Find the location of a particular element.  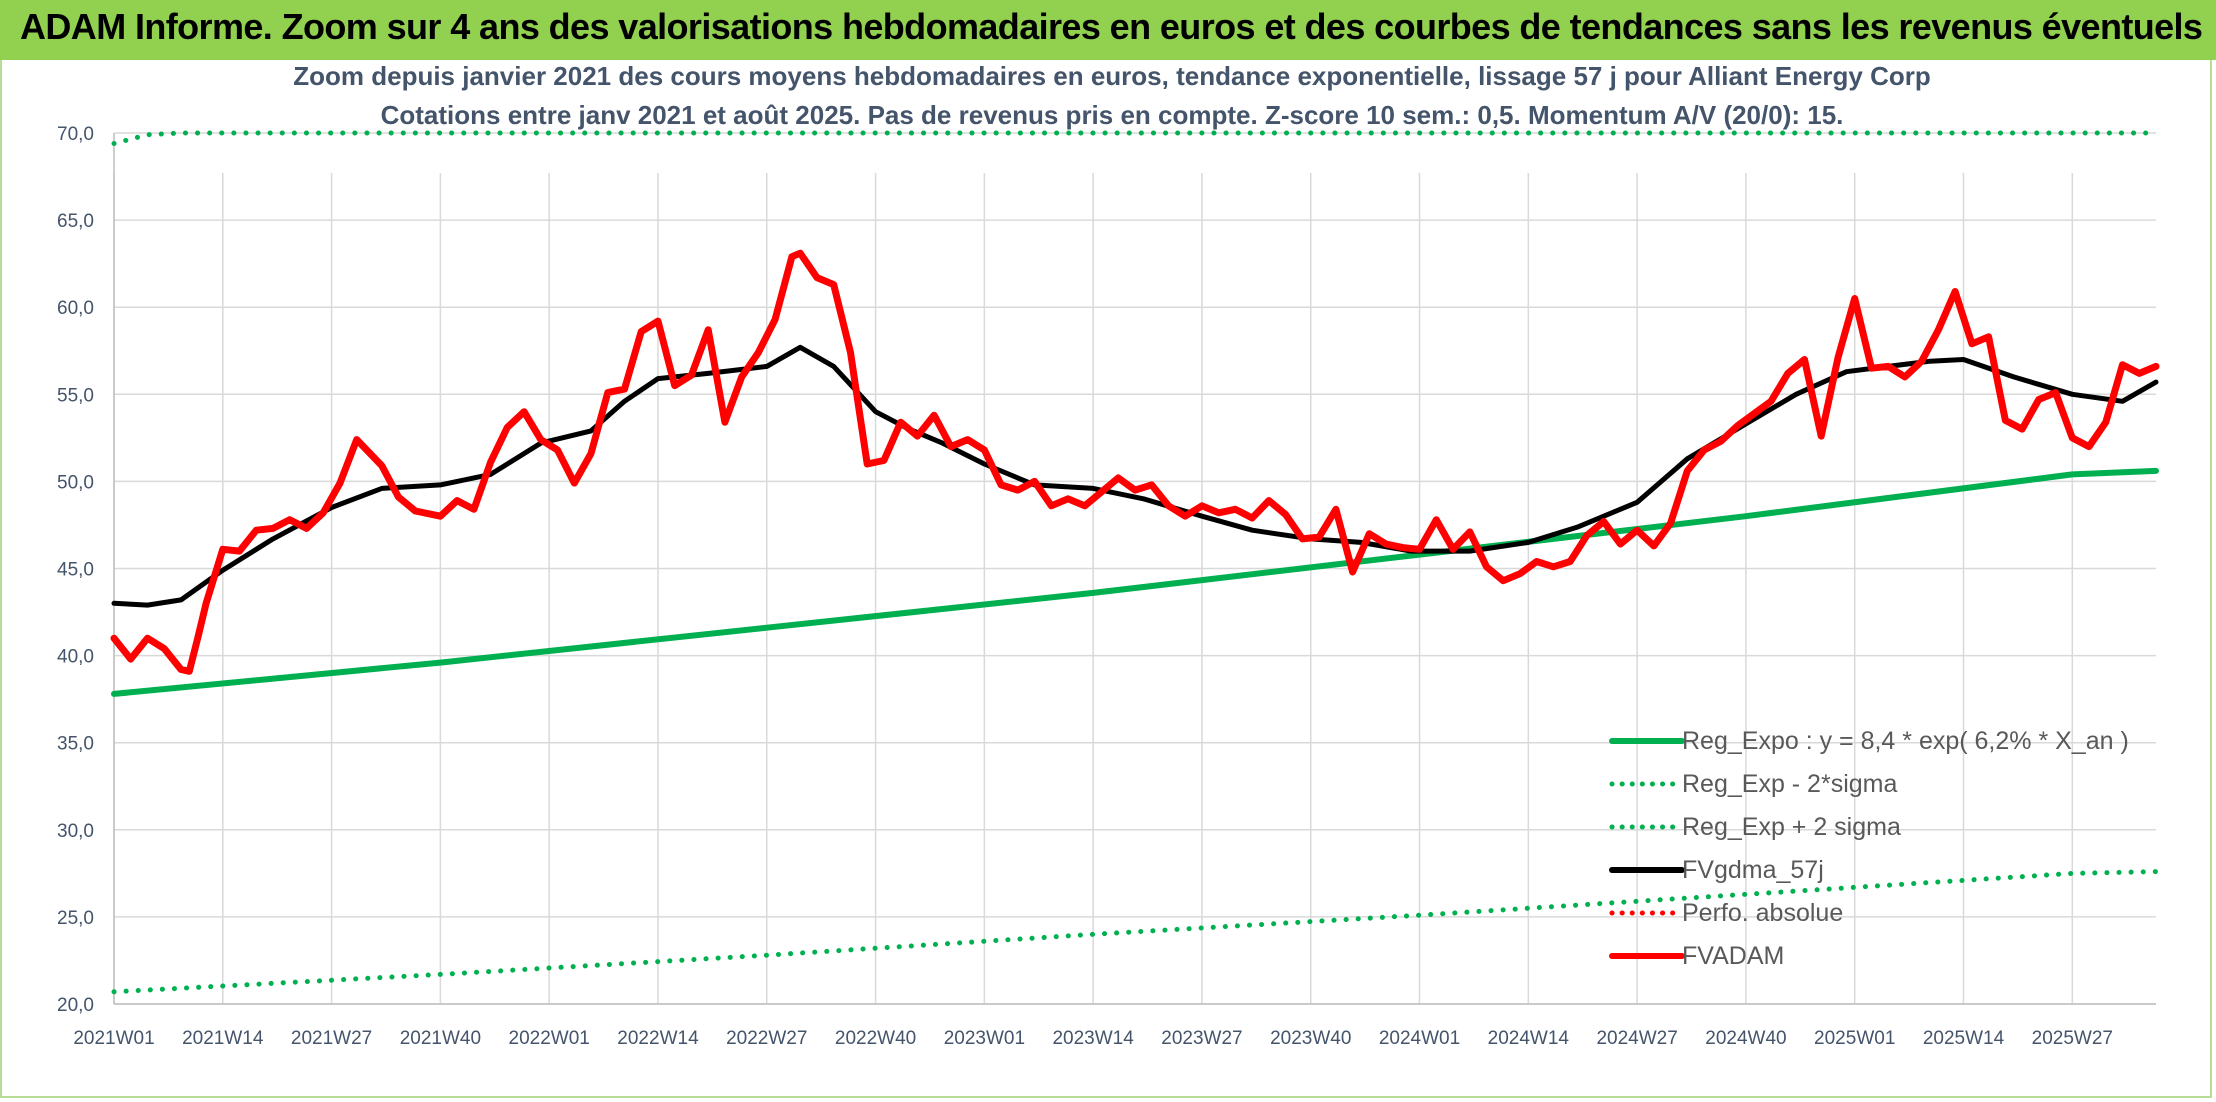

y-tick-label: 60,0 is located at coordinates (75, 308).